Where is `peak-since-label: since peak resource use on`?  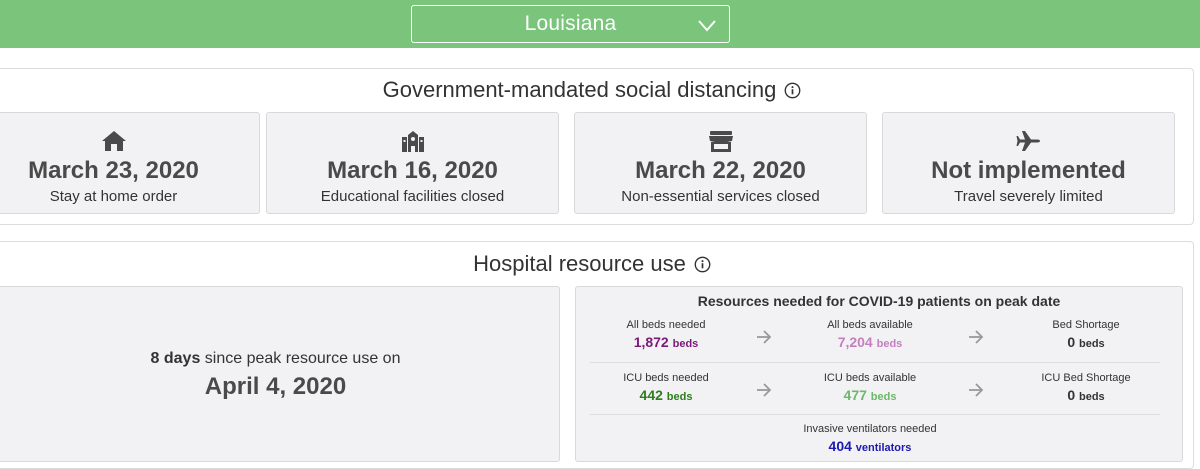 peak-since-label: since peak resource use on is located at coordinates (300, 358).